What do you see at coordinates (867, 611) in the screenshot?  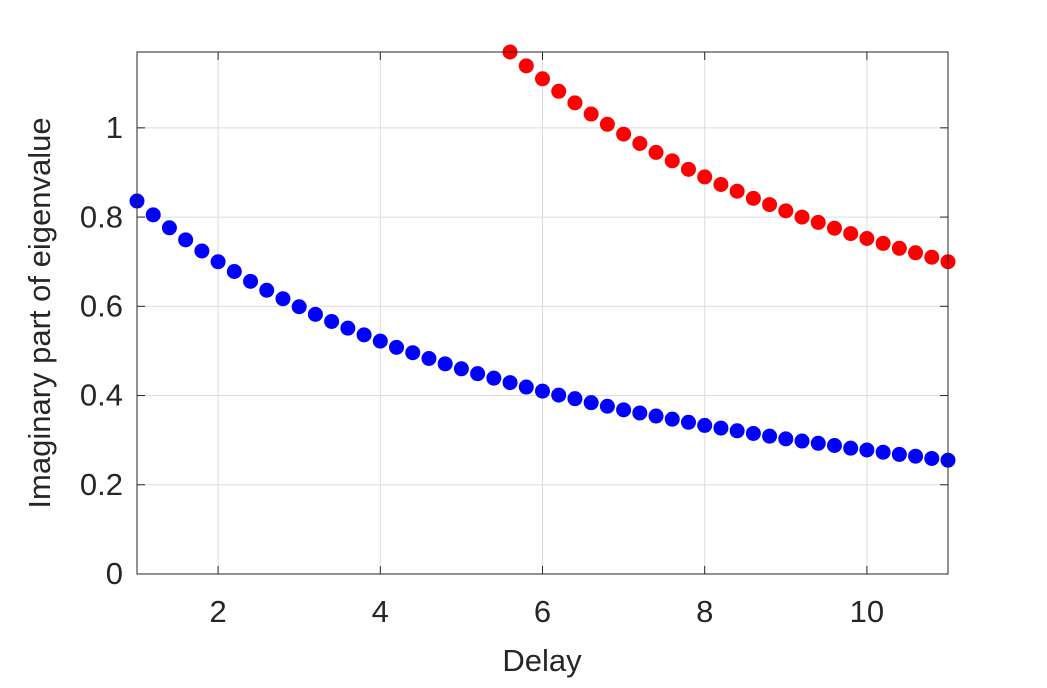 I see `x-tick-label: 10` at bounding box center [867, 611].